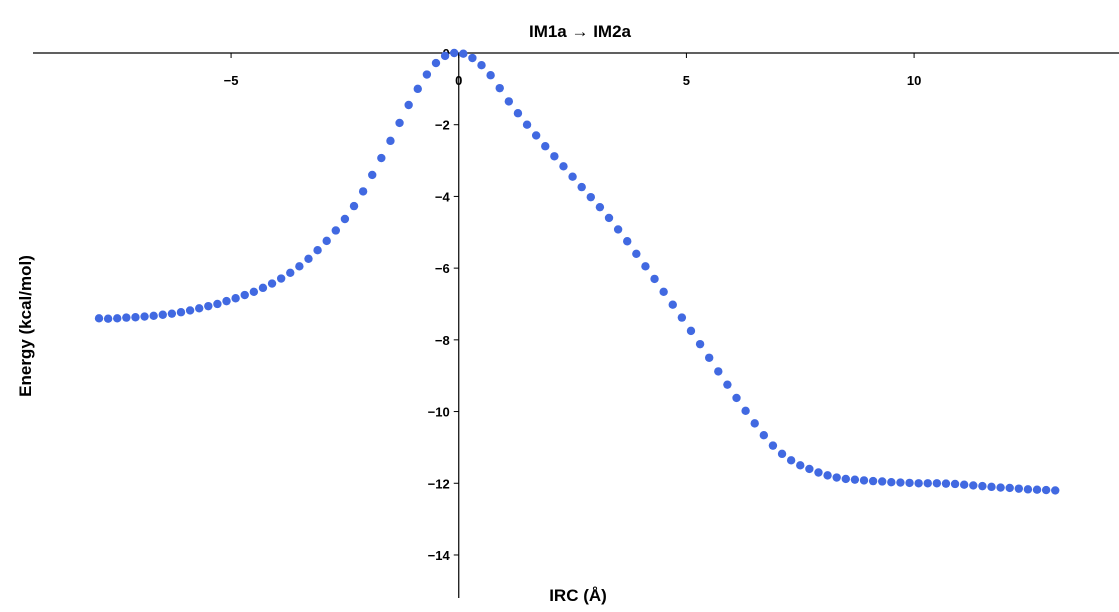 Image resolution: width=1119 pixels, height=612 pixels. What do you see at coordinates (580, 31) in the screenshot?
I see `chart-title: IM1a → IM2a` at bounding box center [580, 31].